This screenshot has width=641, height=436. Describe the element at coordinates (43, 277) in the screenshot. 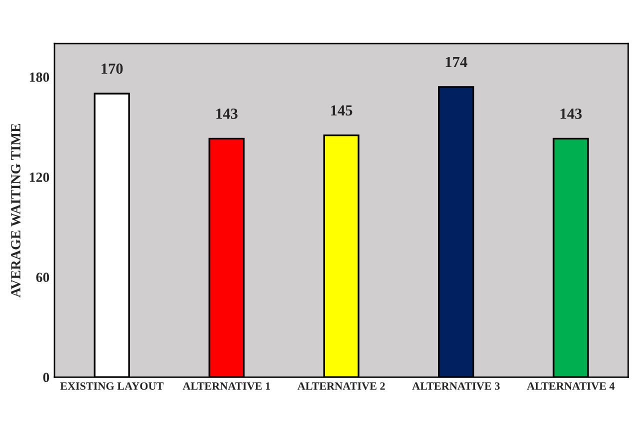

I see `y-tick-label: 60` at that location.